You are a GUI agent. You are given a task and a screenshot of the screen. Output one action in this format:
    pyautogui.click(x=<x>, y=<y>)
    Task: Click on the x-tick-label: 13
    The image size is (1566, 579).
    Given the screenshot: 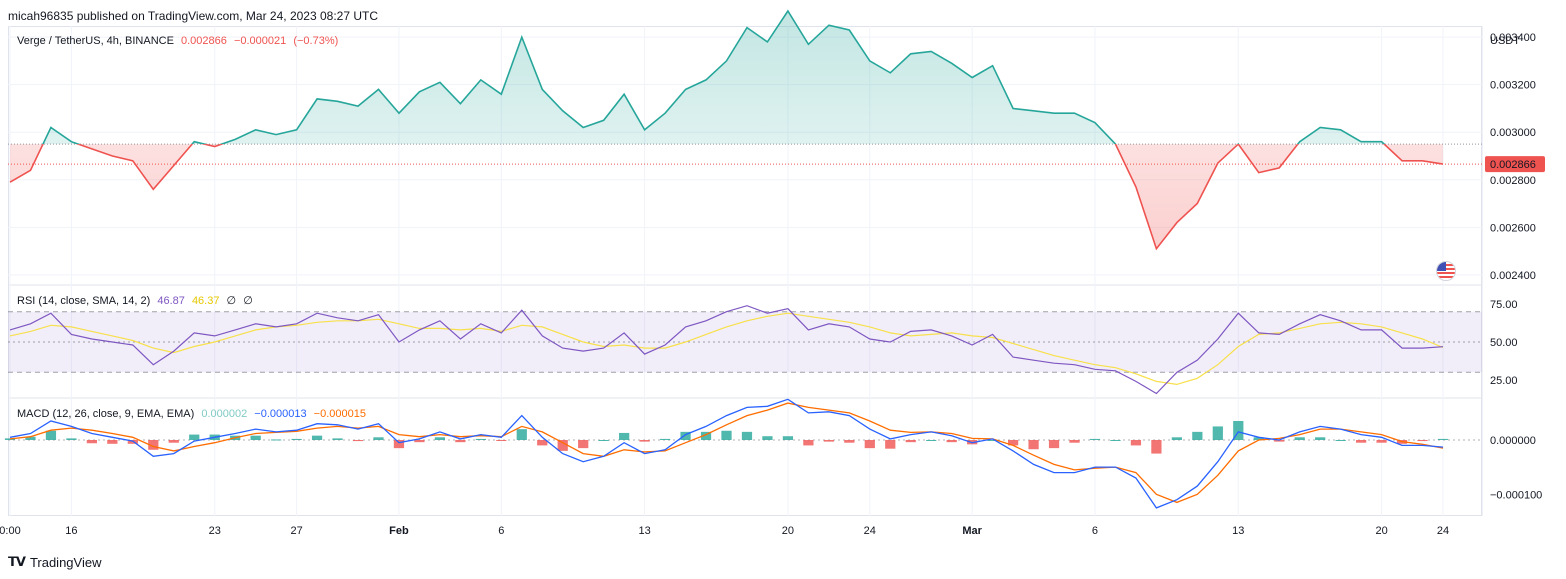 What is the action you would take?
    pyautogui.click(x=1238, y=531)
    